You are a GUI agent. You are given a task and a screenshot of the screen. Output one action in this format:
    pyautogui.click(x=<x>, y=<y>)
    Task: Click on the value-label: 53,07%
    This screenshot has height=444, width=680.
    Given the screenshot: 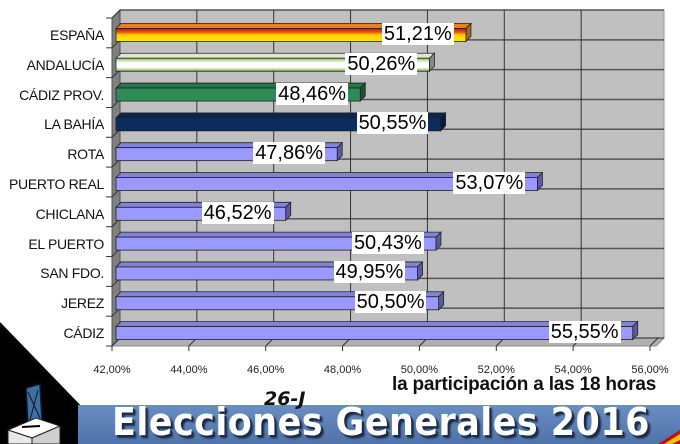 What is the action you would take?
    pyautogui.click(x=489, y=183)
    